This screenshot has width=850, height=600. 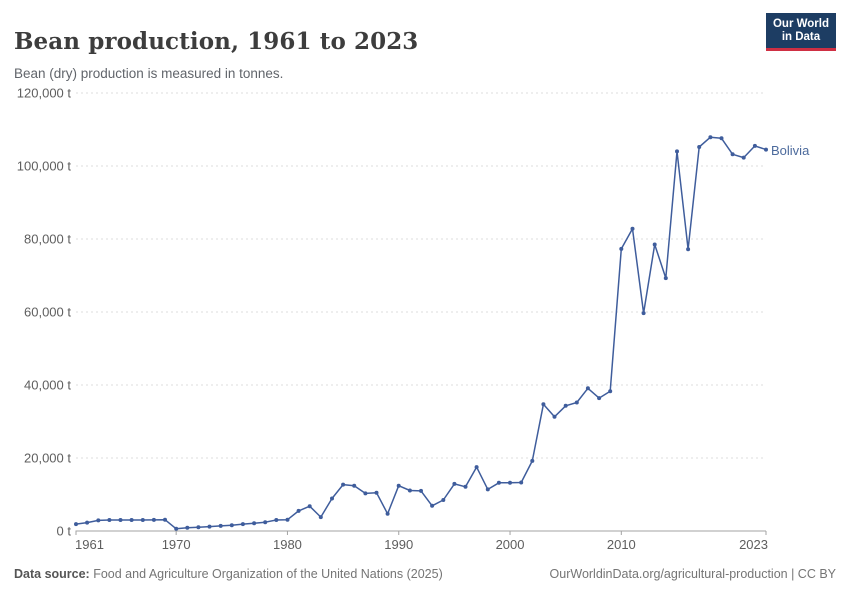 What do you see at coordinates (47, 458) in the screenshot?
I see `y-axis-label: 20,000 t` at bounding box center [47, 458].